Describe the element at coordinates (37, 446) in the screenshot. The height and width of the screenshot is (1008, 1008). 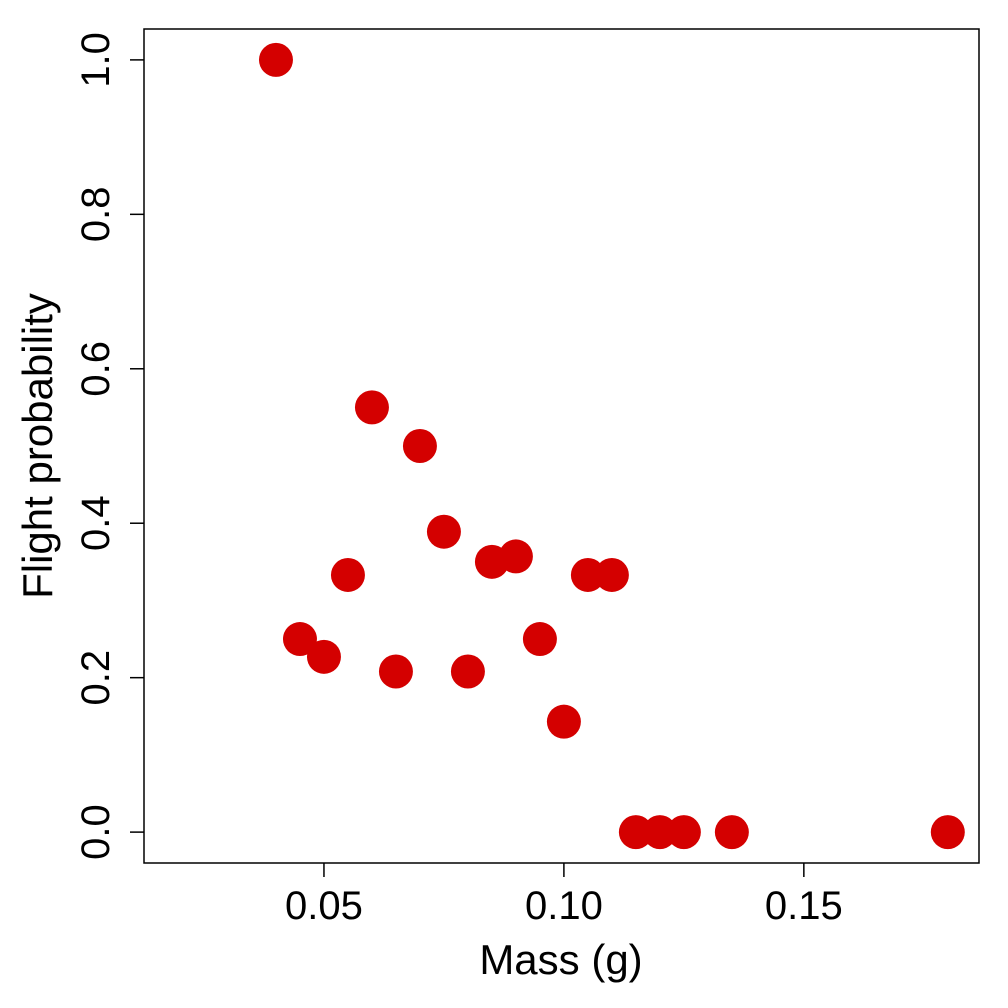
I see `y-axis-title: Flight probability` at that location.